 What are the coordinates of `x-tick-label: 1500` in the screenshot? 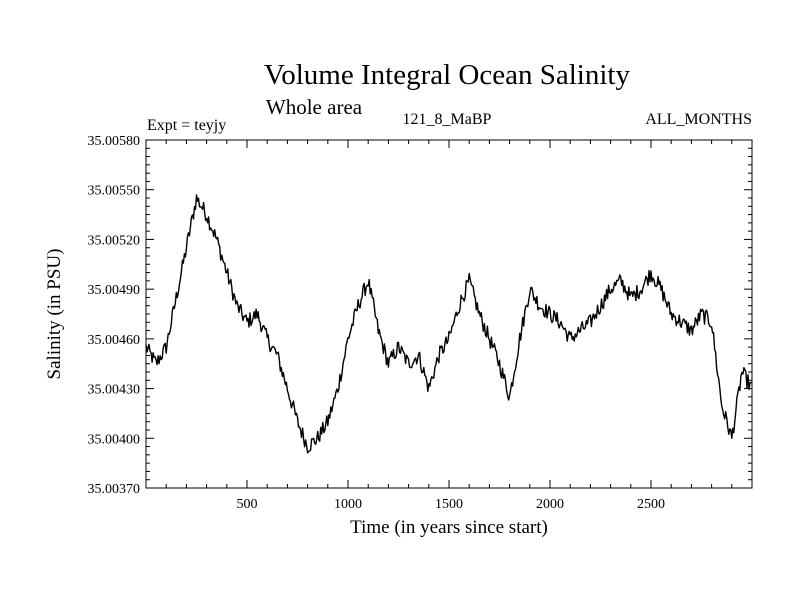 It's located at (449, 504).